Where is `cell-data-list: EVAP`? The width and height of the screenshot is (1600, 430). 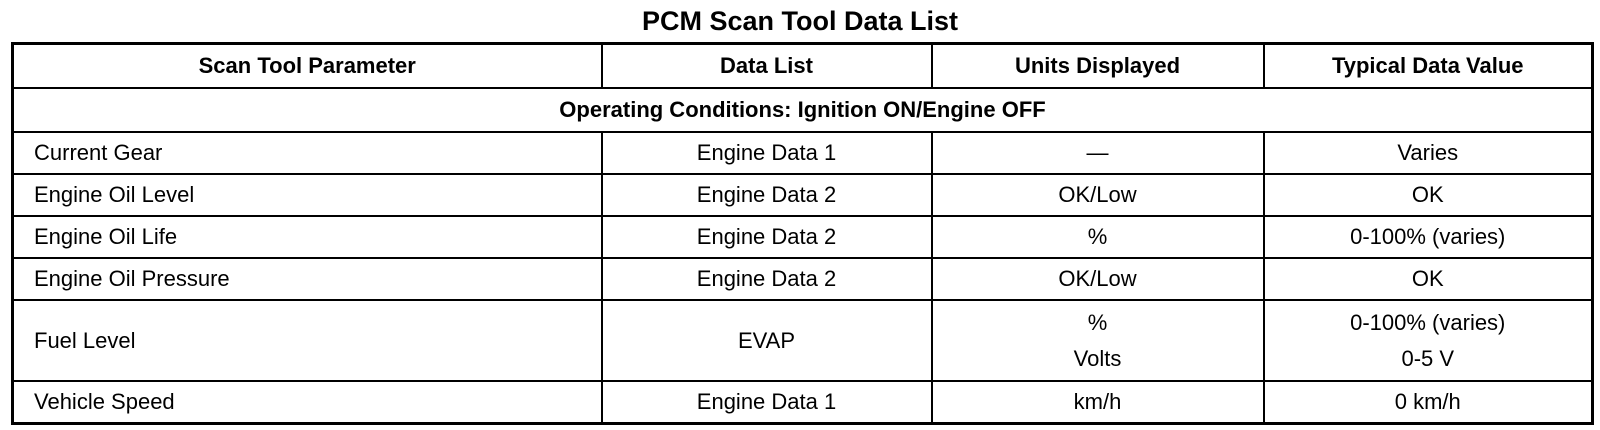
cell-data-list: EVAP is located at coordinates (766, 340).